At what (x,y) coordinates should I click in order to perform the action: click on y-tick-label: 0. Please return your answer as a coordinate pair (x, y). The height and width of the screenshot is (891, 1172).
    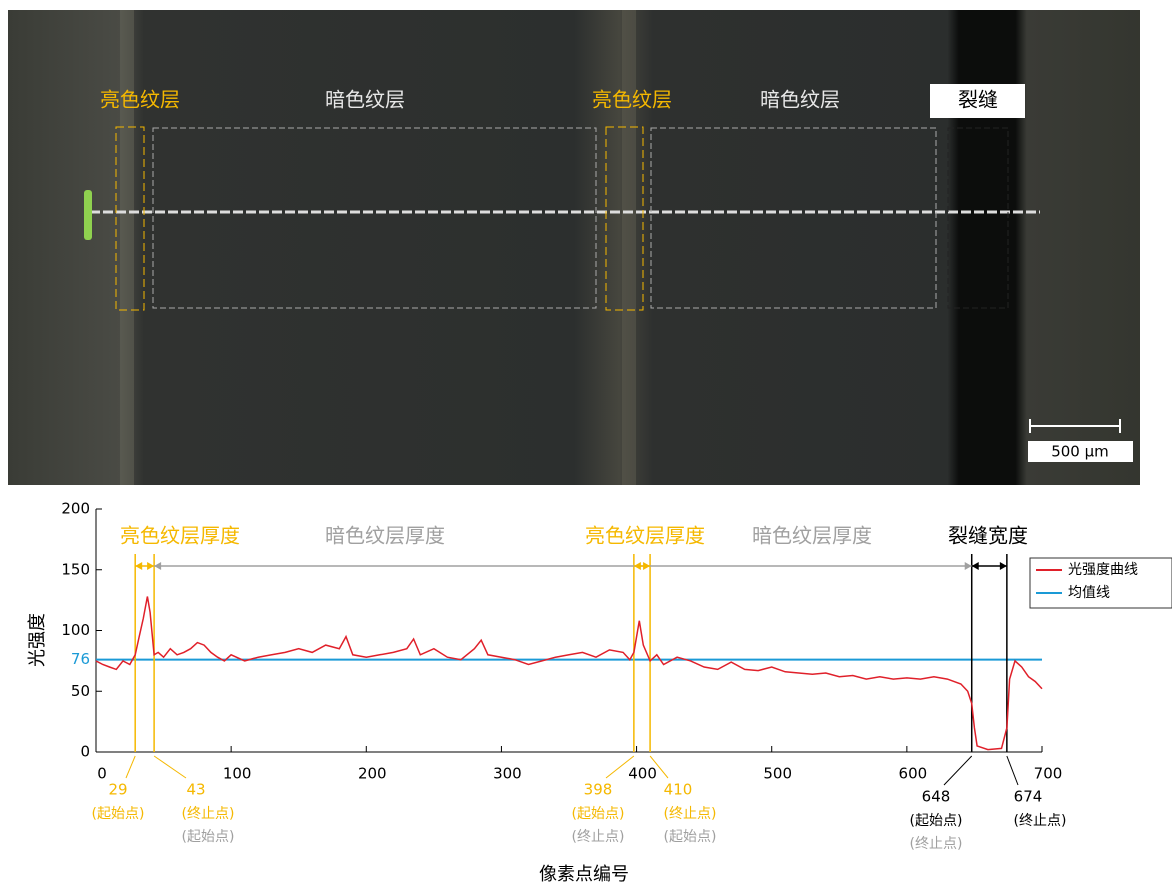
    Looking at the image, I should click on (85, 752).